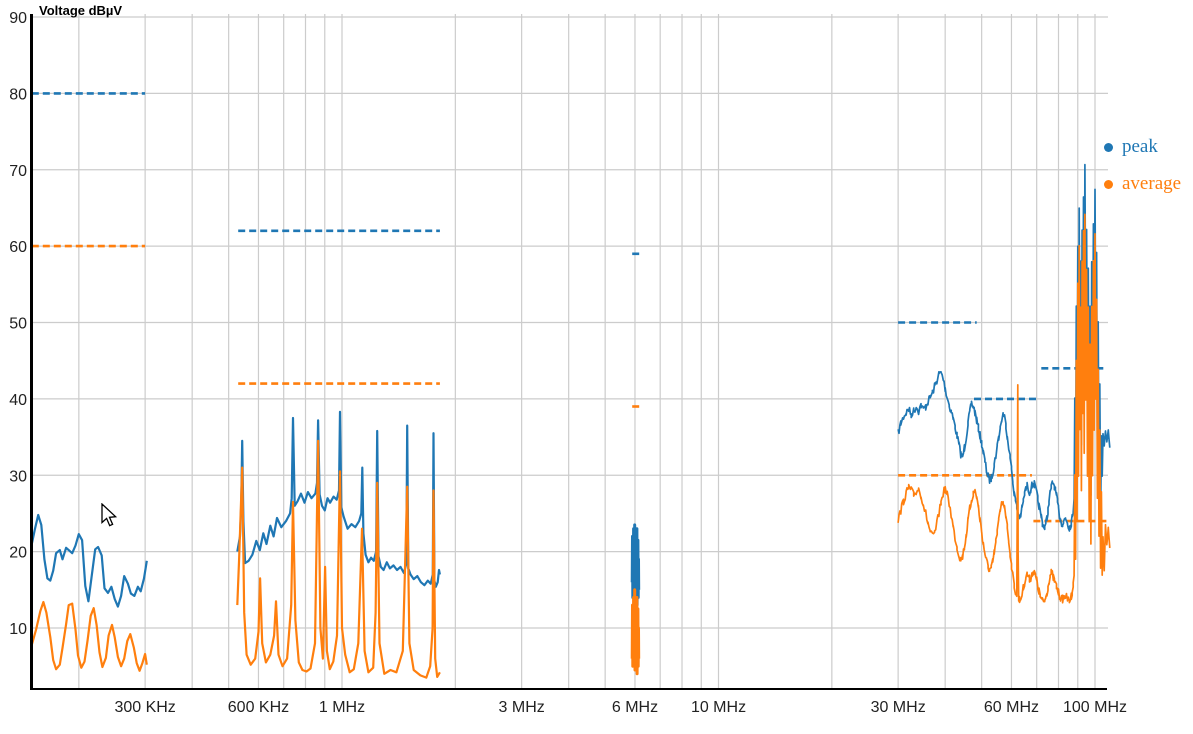 The width and height of the screenshot is (1193, 734). Describe the element at coordinates (18, 171) in the screenshot. I see `y-tick-label: 70` at that location.